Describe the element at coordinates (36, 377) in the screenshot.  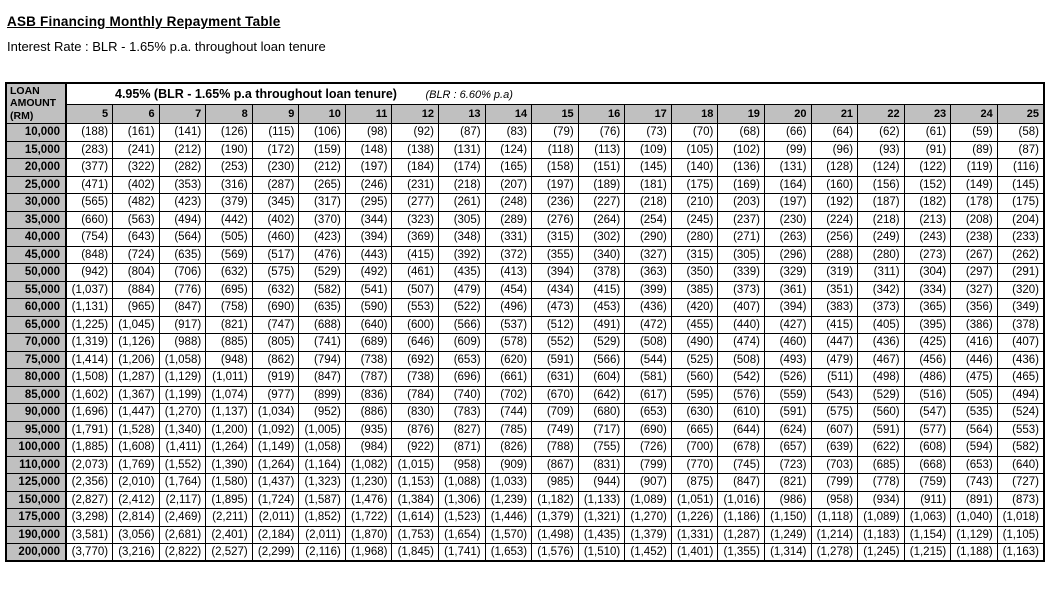
I see `loan-amount-cell: 80,000` at that location.